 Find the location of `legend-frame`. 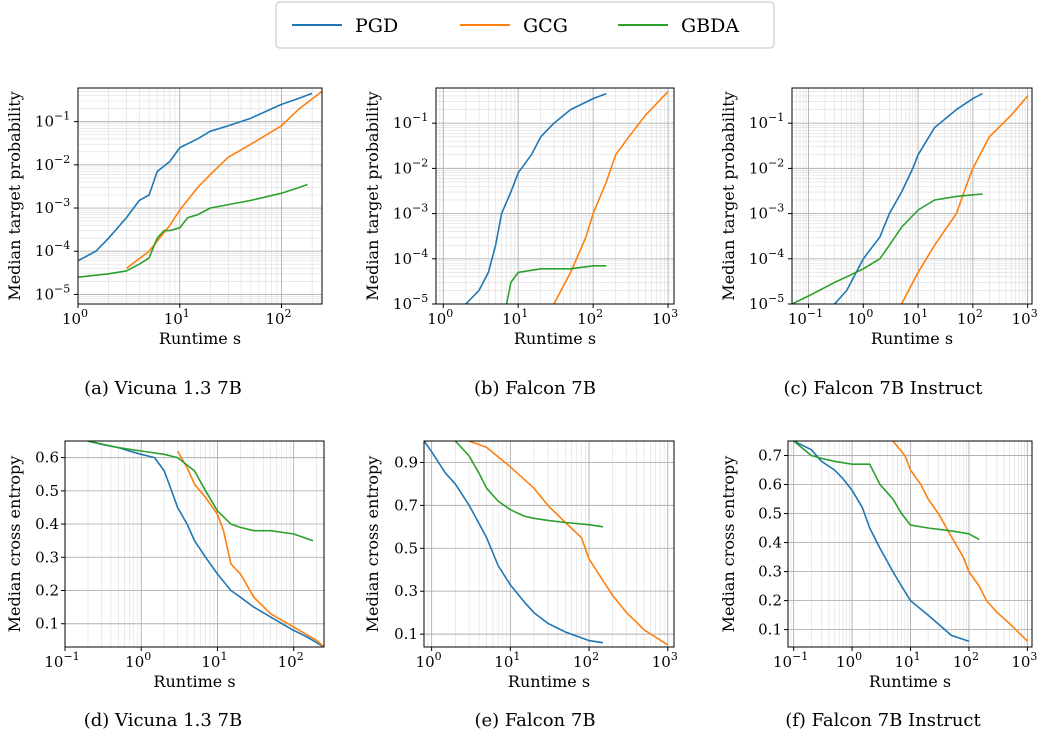

legend-frame is located at coordinates (525, 25).